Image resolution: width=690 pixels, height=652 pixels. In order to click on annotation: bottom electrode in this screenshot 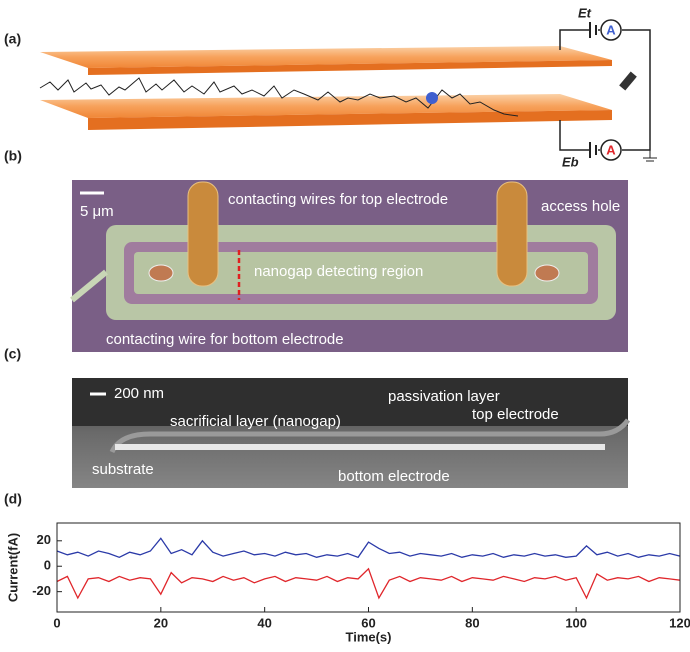, I will do `click(394, 476)`.